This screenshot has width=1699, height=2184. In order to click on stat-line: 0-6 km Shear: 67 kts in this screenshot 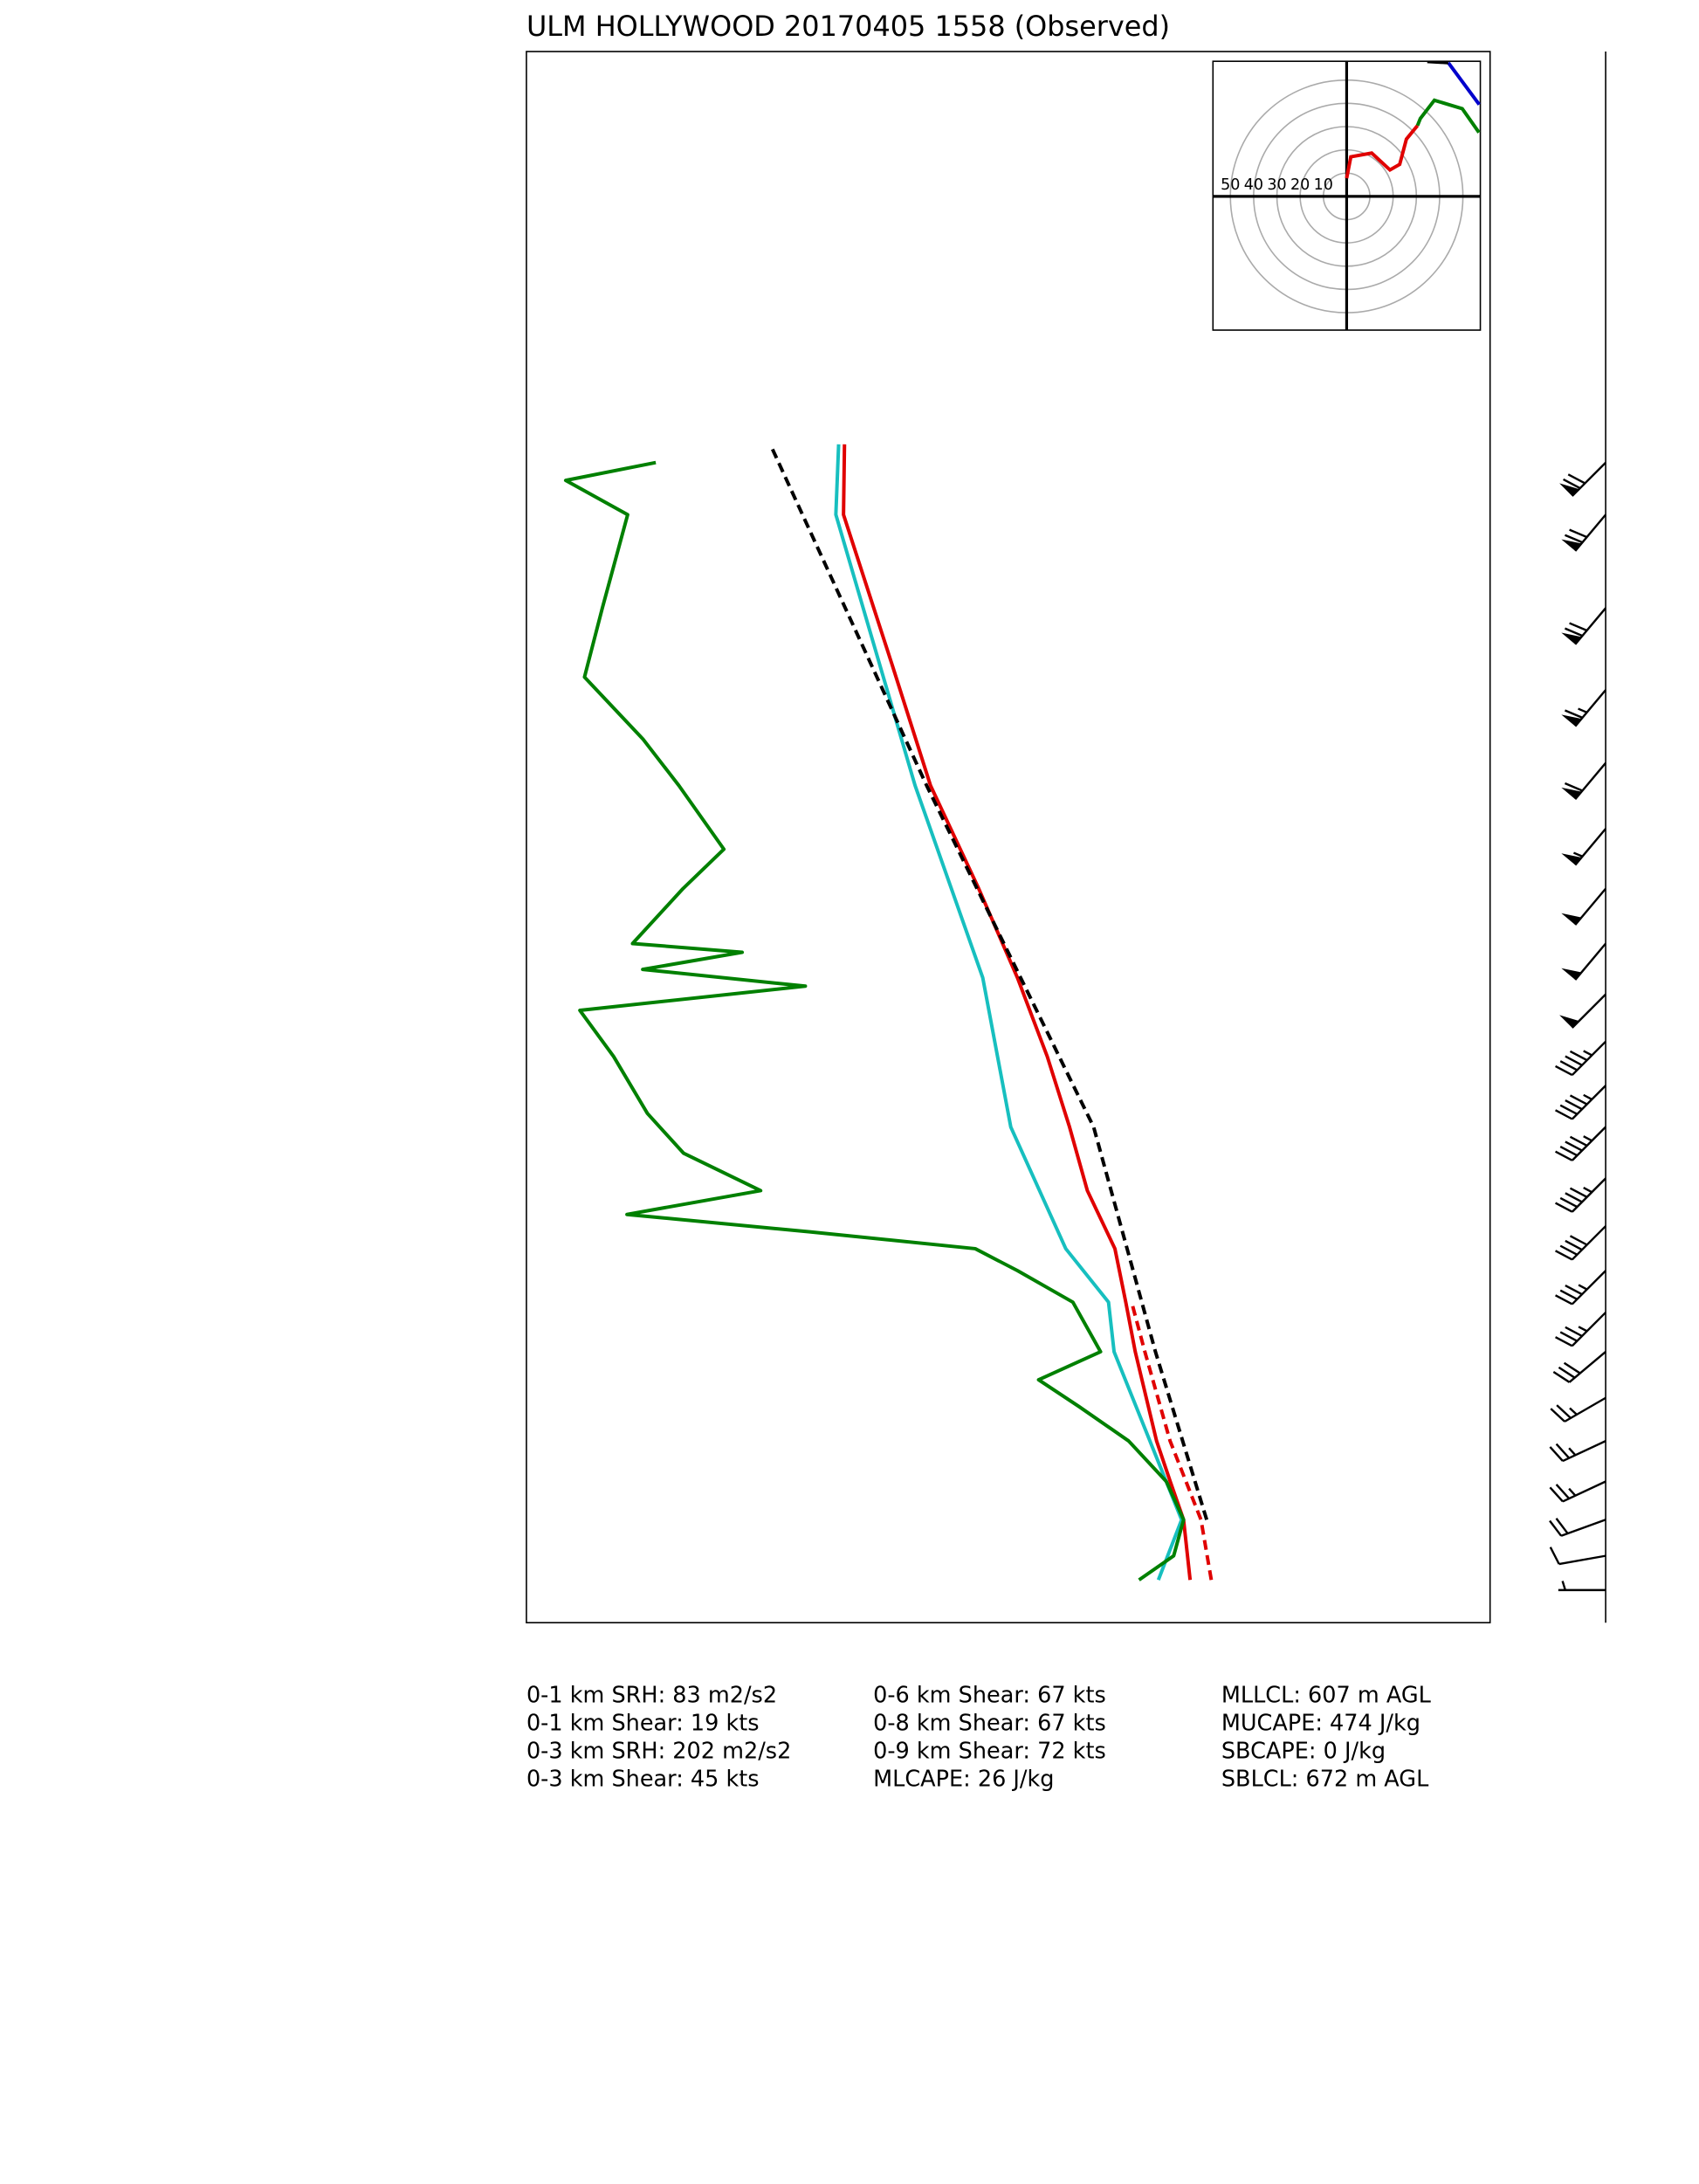, I will do `click(989, 1696)`.